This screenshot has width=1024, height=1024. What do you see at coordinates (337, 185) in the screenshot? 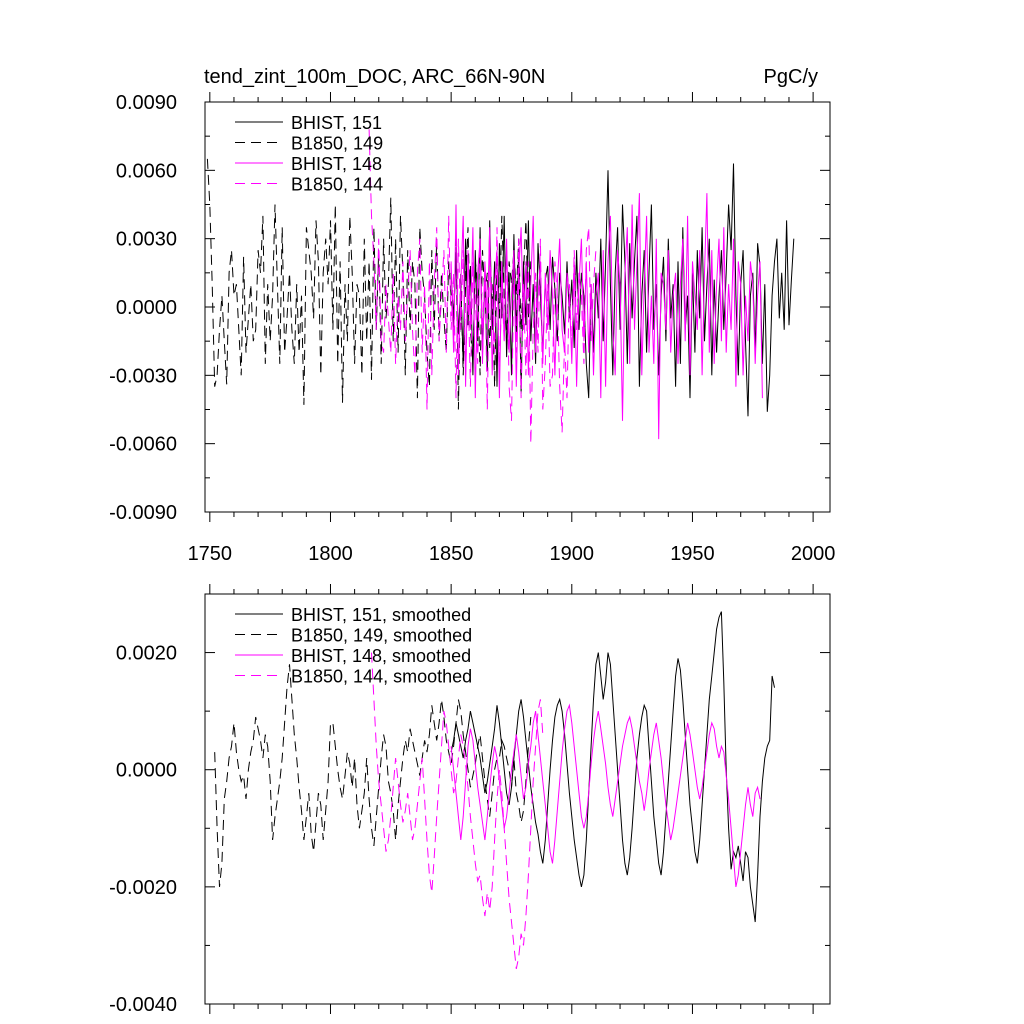
I see `legend-label-4: B1850, 144` at bounding box center [337, 185].